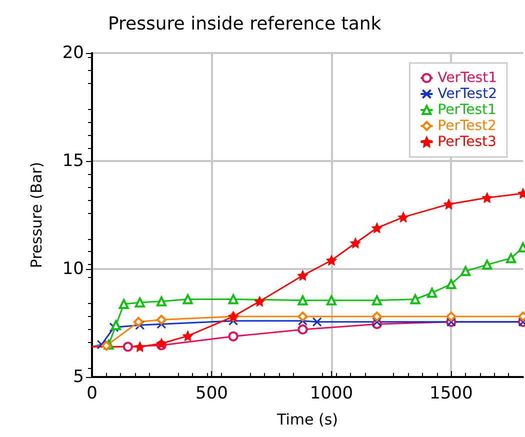 Image resolution: width=525 pixels, height=437 pixels. What do you see at coordinates (92, 394) in the screenshot?
I see `x-tick-label: 0` at bounding box center [92, 394].